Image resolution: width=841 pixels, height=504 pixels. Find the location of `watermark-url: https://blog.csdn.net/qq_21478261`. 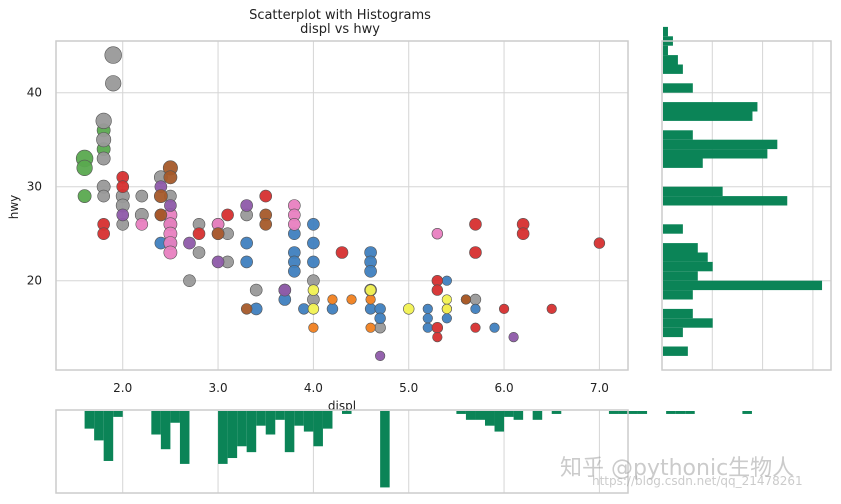

watermark-url: https://blog.csdn.net/qq_21478261 is located at coordinates (697, 481).